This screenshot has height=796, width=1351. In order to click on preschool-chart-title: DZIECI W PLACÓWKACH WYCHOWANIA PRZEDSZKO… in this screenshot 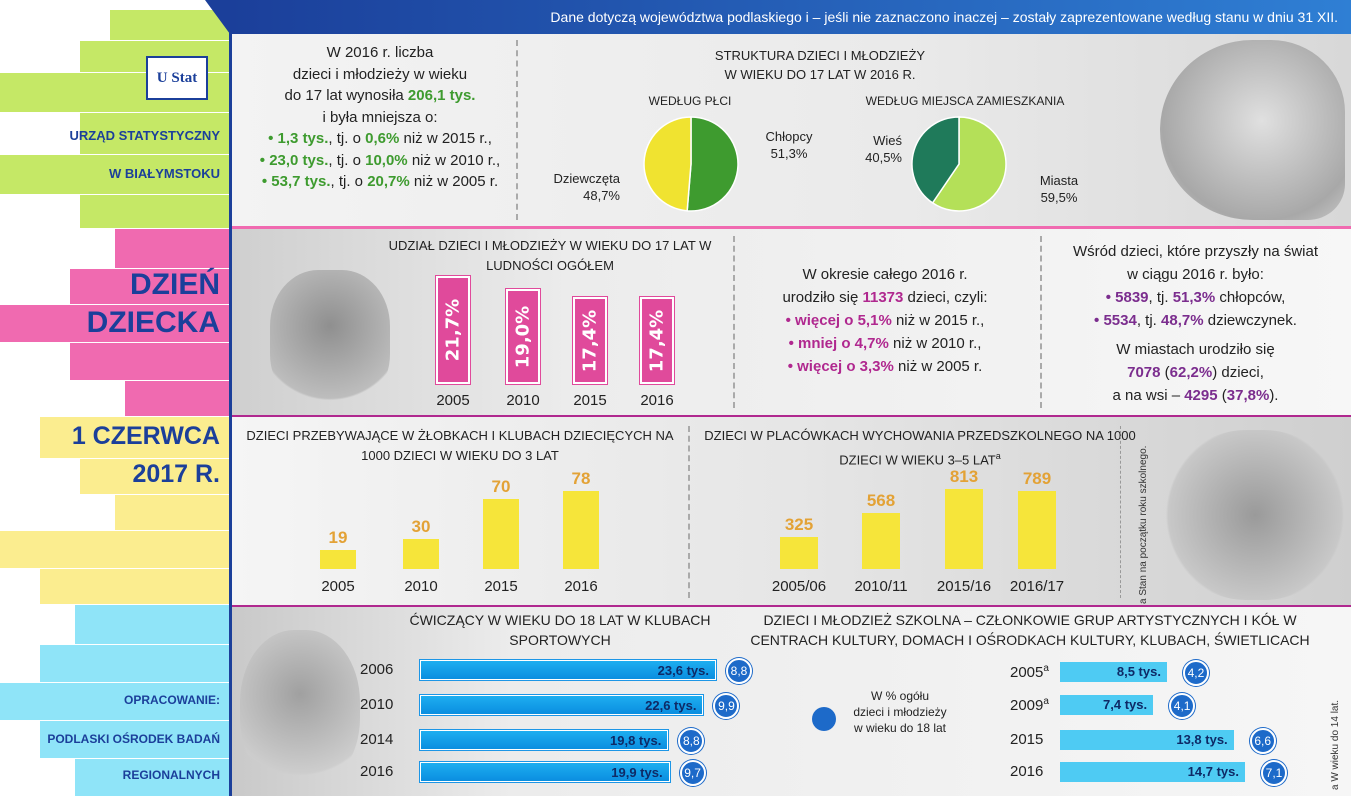, I will do `click(920, 448)`.